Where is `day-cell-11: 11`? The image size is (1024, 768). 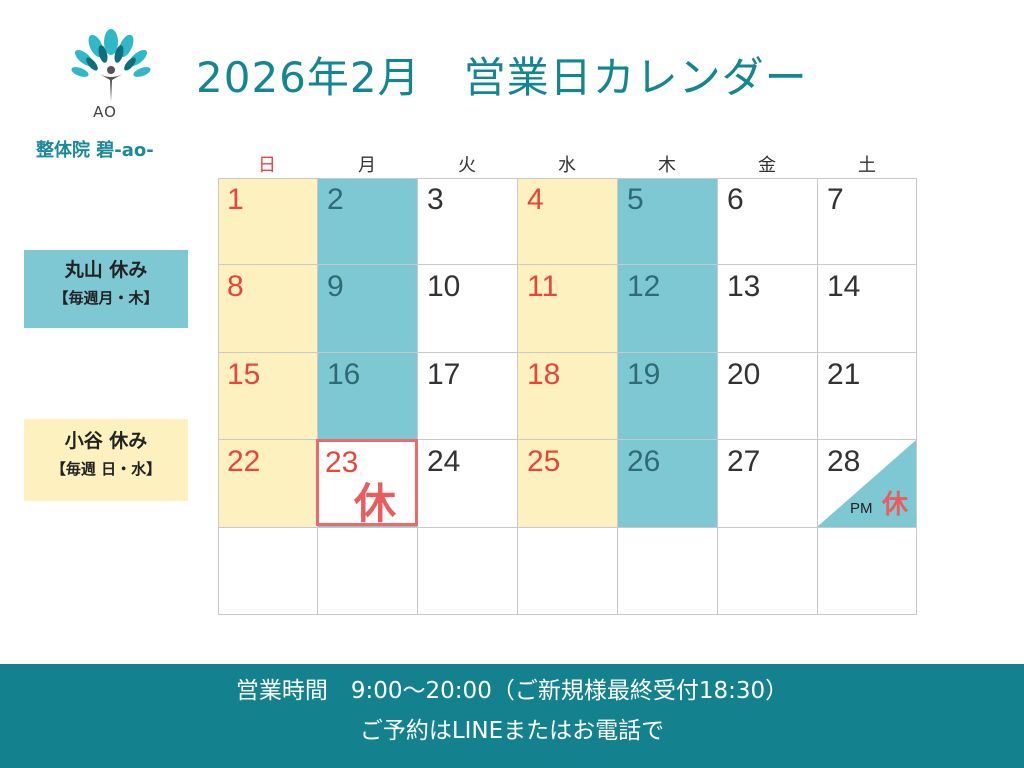
day-cell-11: 11 is located at coordinates (568, 309).